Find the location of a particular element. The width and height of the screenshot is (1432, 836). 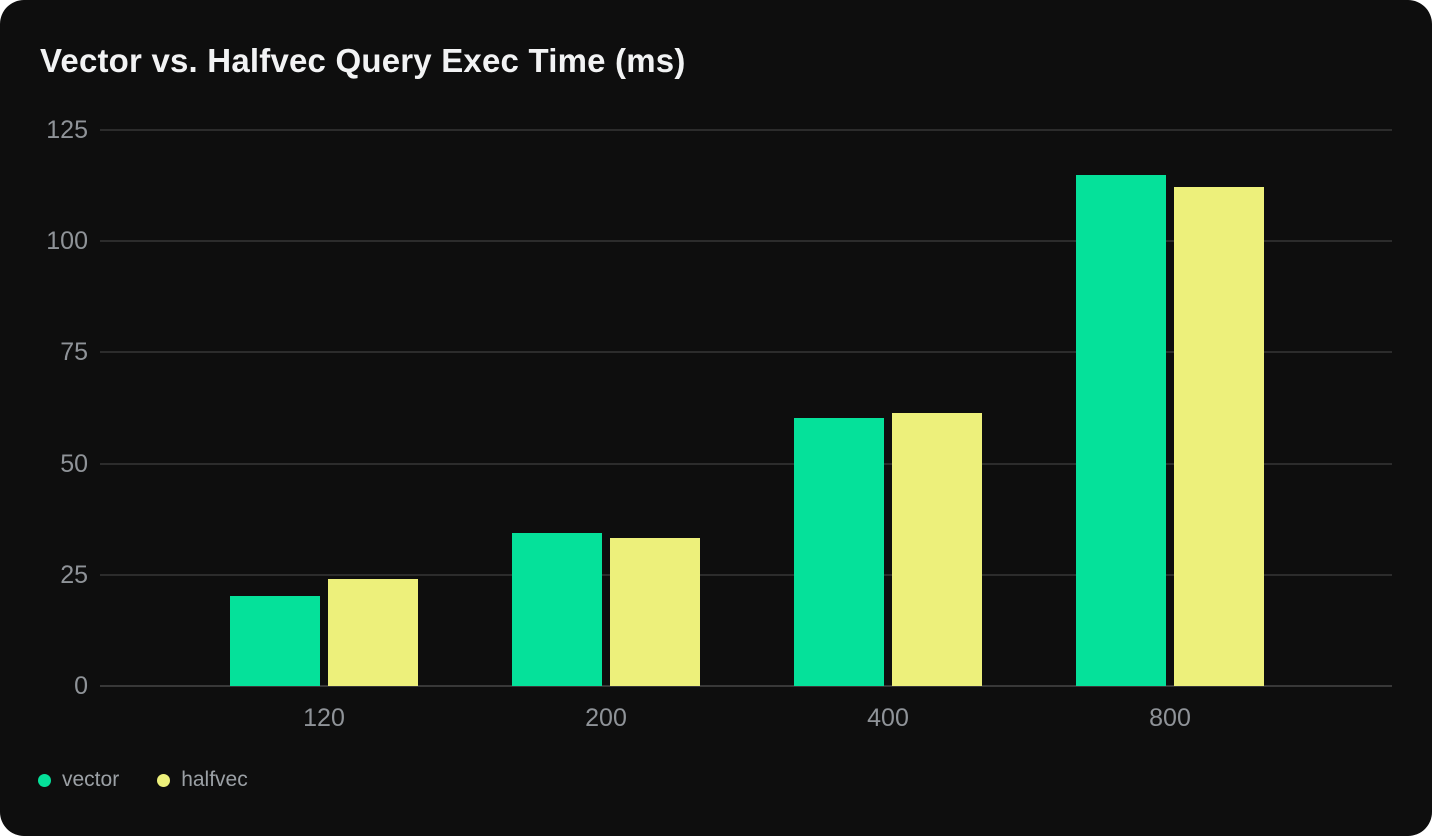

y-tick-label-75: 75 is located at coordinates (74, 352).